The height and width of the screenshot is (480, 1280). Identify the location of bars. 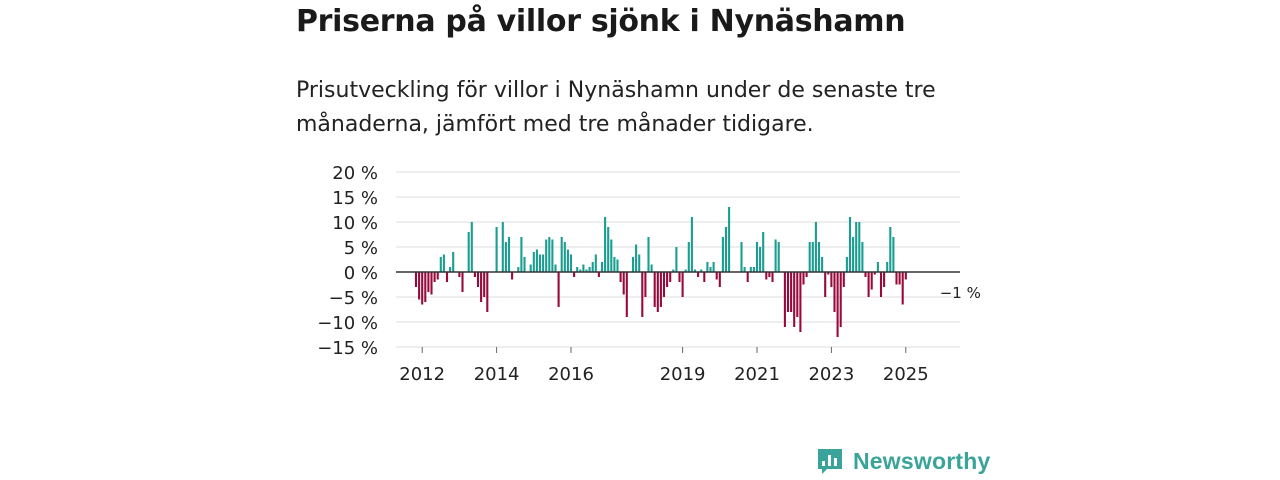
(660, 272).